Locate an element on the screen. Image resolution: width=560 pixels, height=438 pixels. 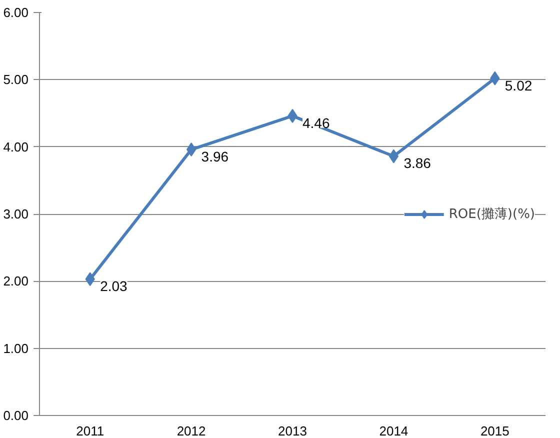
x-tick-label: 2012 is located at coordinates (191, 431).